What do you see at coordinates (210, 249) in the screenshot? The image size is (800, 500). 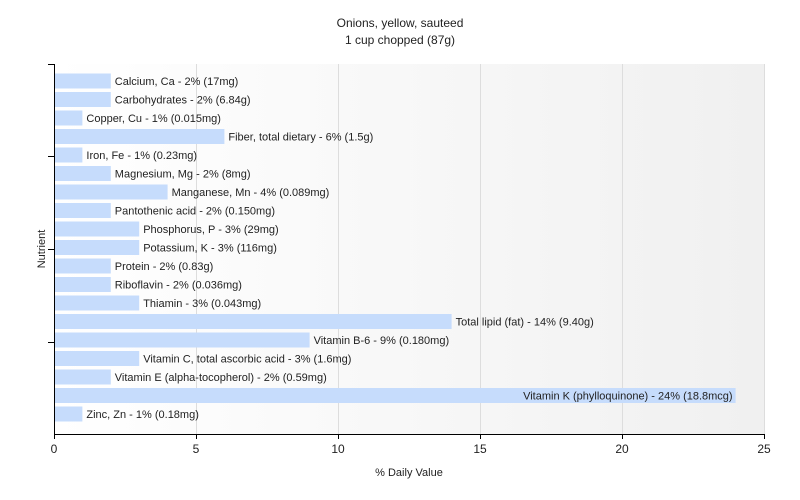 I see `bar-label: Potassium, K - 3% (116mg)` at bounding box center [210, 249].